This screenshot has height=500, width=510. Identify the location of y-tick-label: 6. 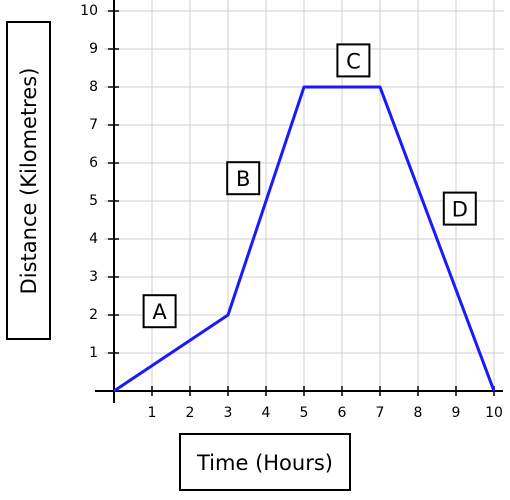
(93, 163).